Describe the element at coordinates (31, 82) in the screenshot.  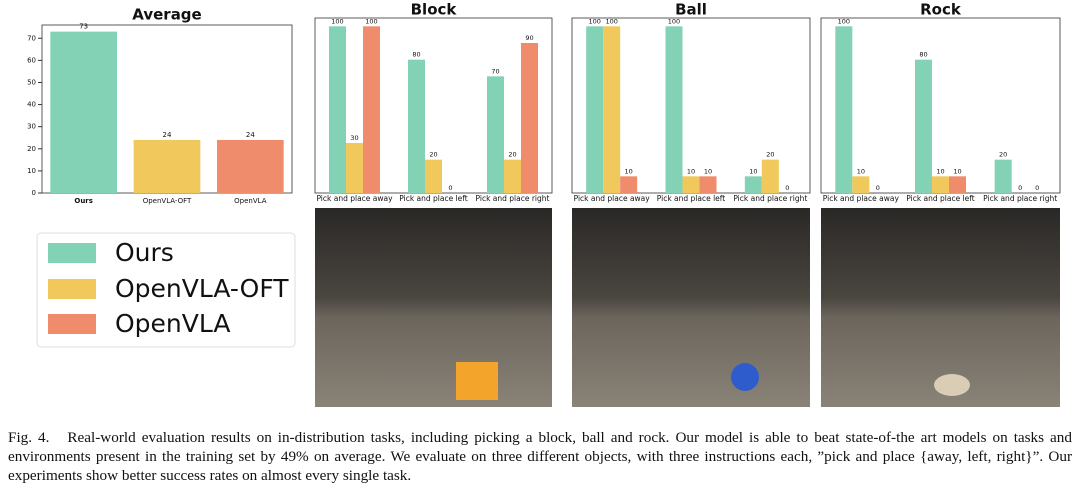
I see `y-tick-label: 50` at that location.